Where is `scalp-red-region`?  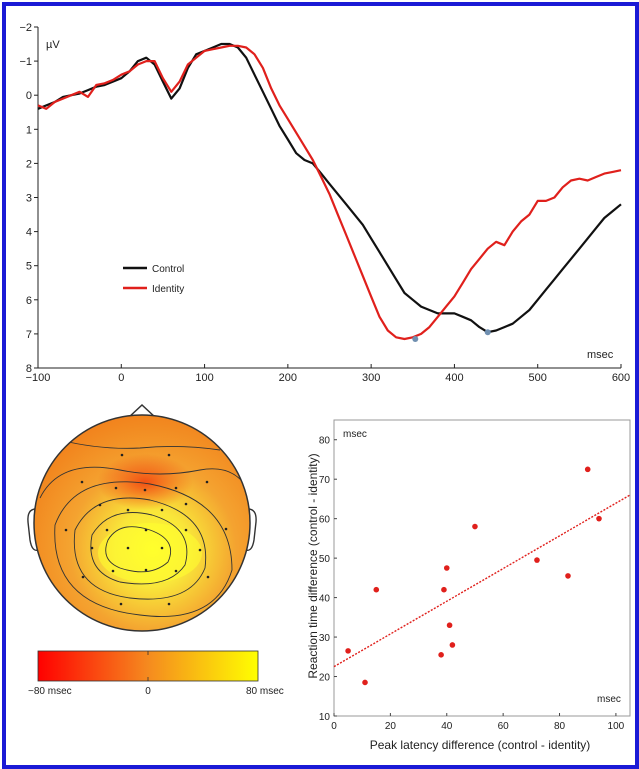
scalp-red-region is located at coordinates (145, 482).